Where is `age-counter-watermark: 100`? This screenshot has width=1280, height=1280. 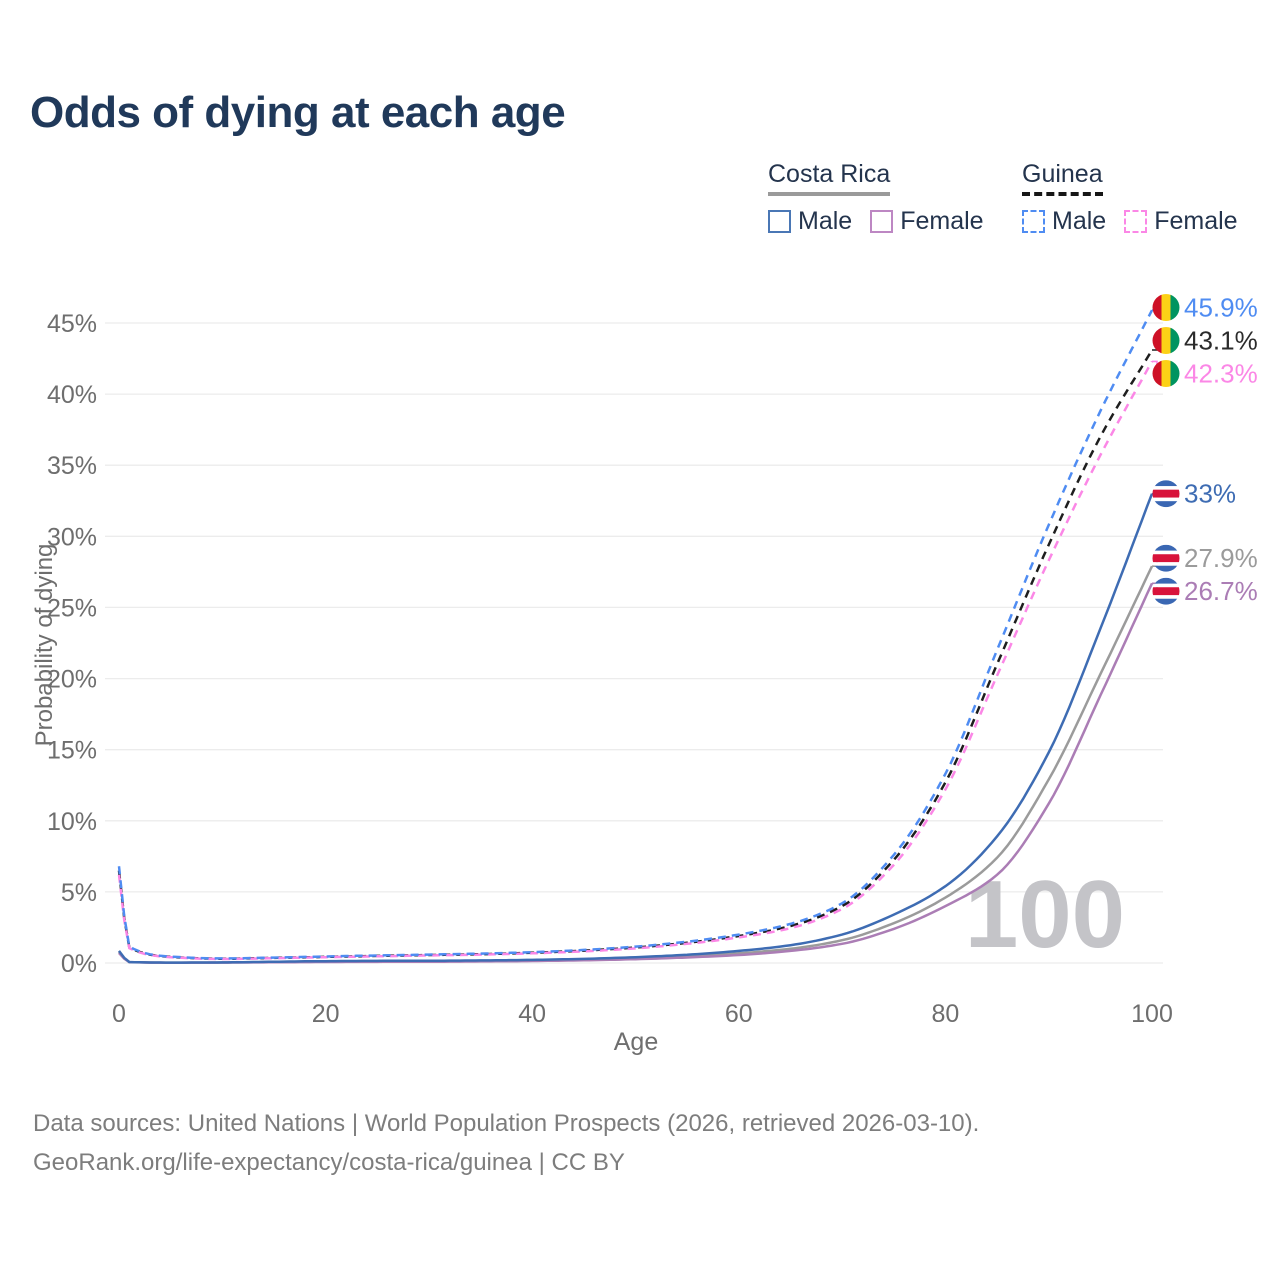 age-counter-watermark: 100 is located at coordinates (1045, 914).